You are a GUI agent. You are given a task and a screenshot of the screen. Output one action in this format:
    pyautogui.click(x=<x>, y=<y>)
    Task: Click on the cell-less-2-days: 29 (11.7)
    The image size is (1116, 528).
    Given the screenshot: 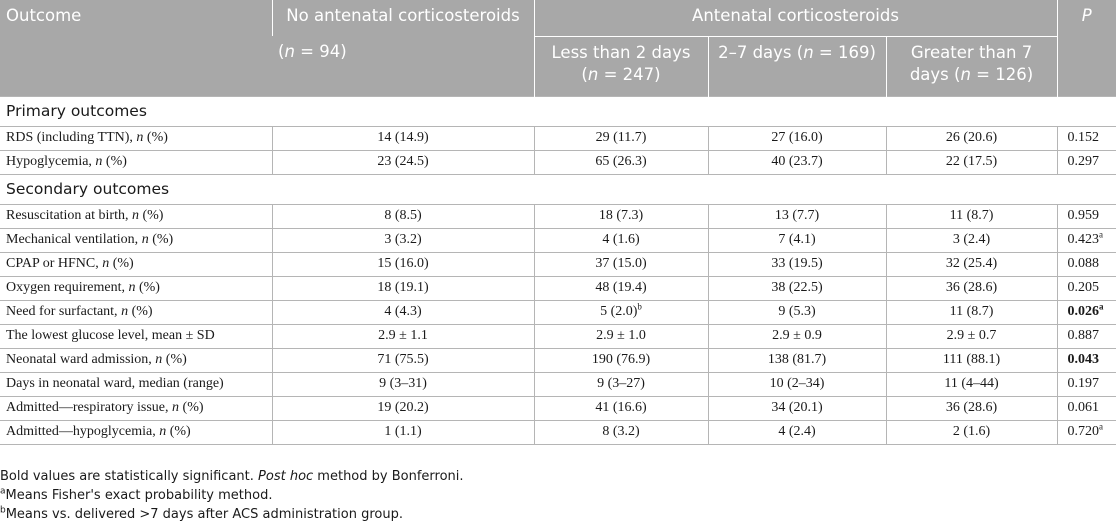 What is the action you would take?
    pyautogui.click(x=620, y=137)
    